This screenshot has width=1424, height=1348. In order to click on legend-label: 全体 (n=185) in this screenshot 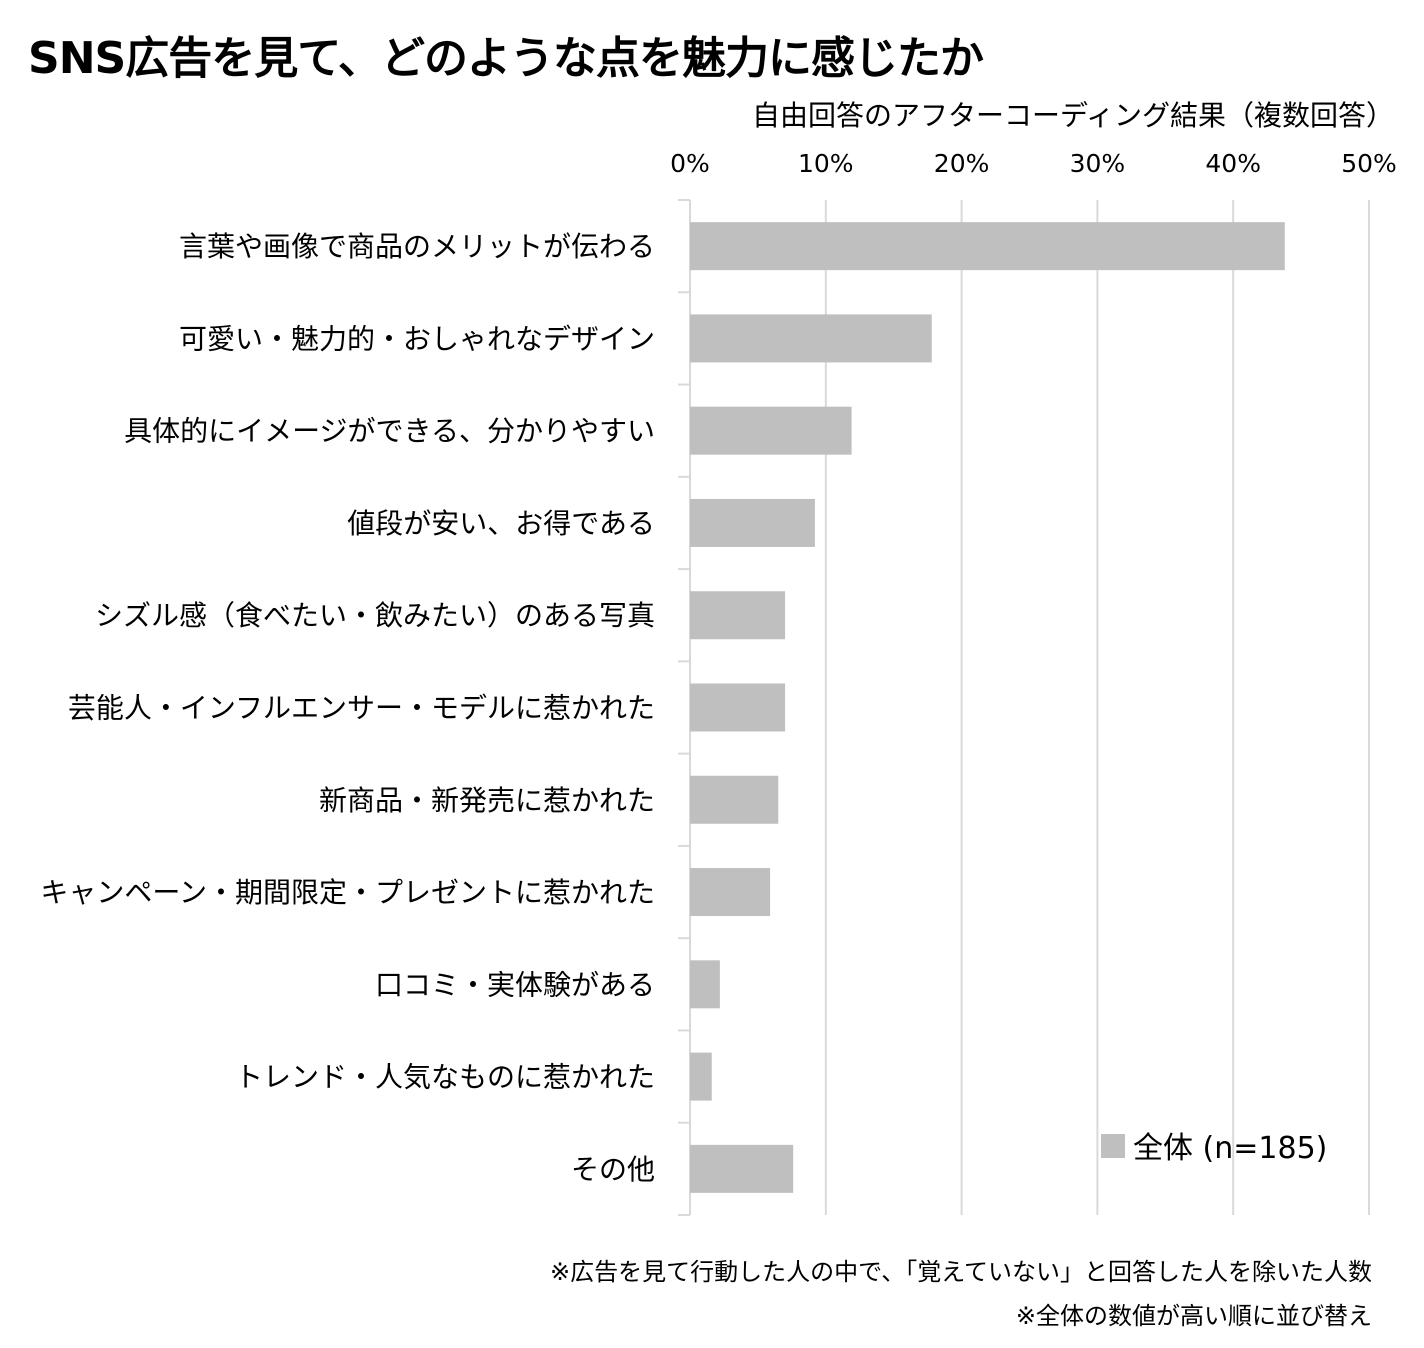, I will do `click(1230, 1148)`.